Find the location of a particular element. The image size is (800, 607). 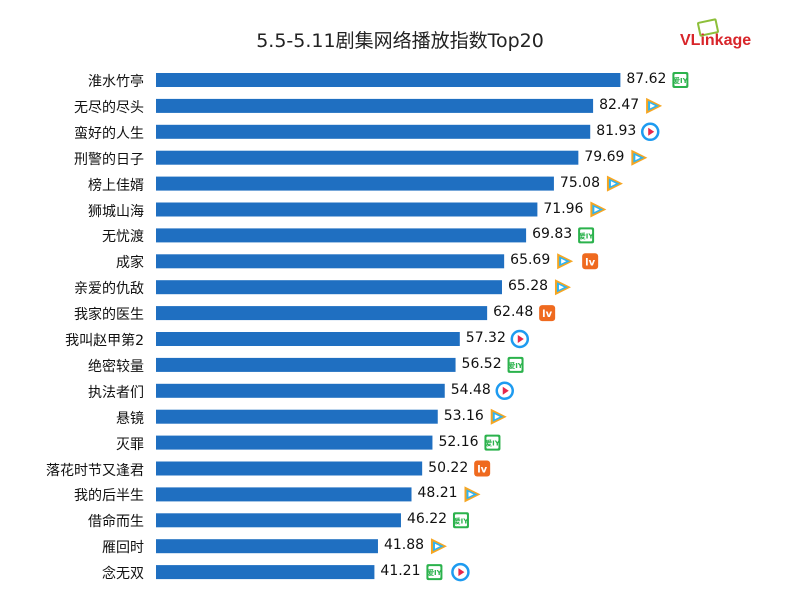

category-label: 蛮好的人生 is located at coordinates (109, 133).